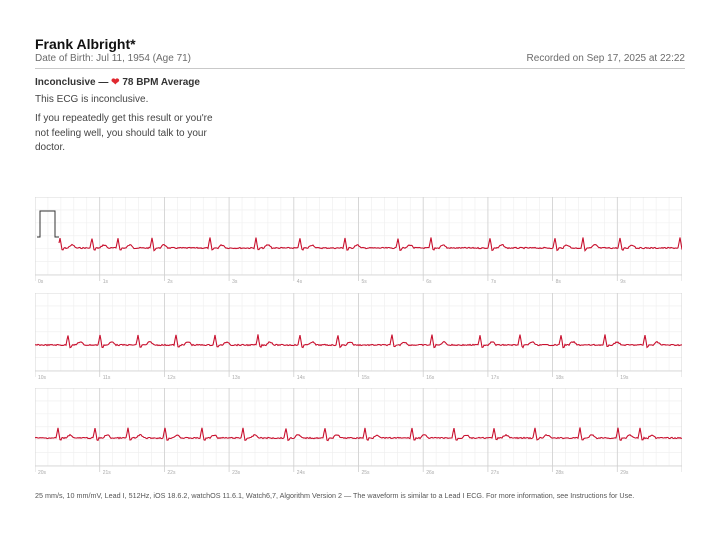 The image size is (720, 538). Describe the element at coordinates (161, 82) in the screenshot. I see `average-bpm: 78 BPM Average` at that location.